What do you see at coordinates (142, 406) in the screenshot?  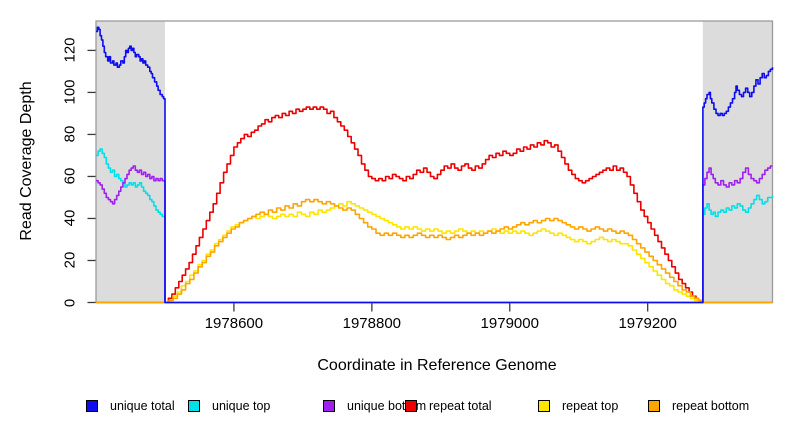 I see `legend-label: unique total` at bounding box center [142, 406].